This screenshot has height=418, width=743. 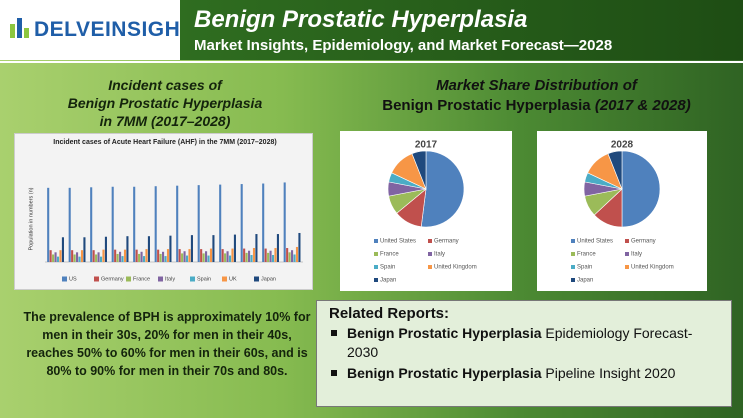 What do you see at coordinates (31, 218) in the screenshot?
I see `y-axis-label: Population in numbers (n)` at bounding box center [31, 218].